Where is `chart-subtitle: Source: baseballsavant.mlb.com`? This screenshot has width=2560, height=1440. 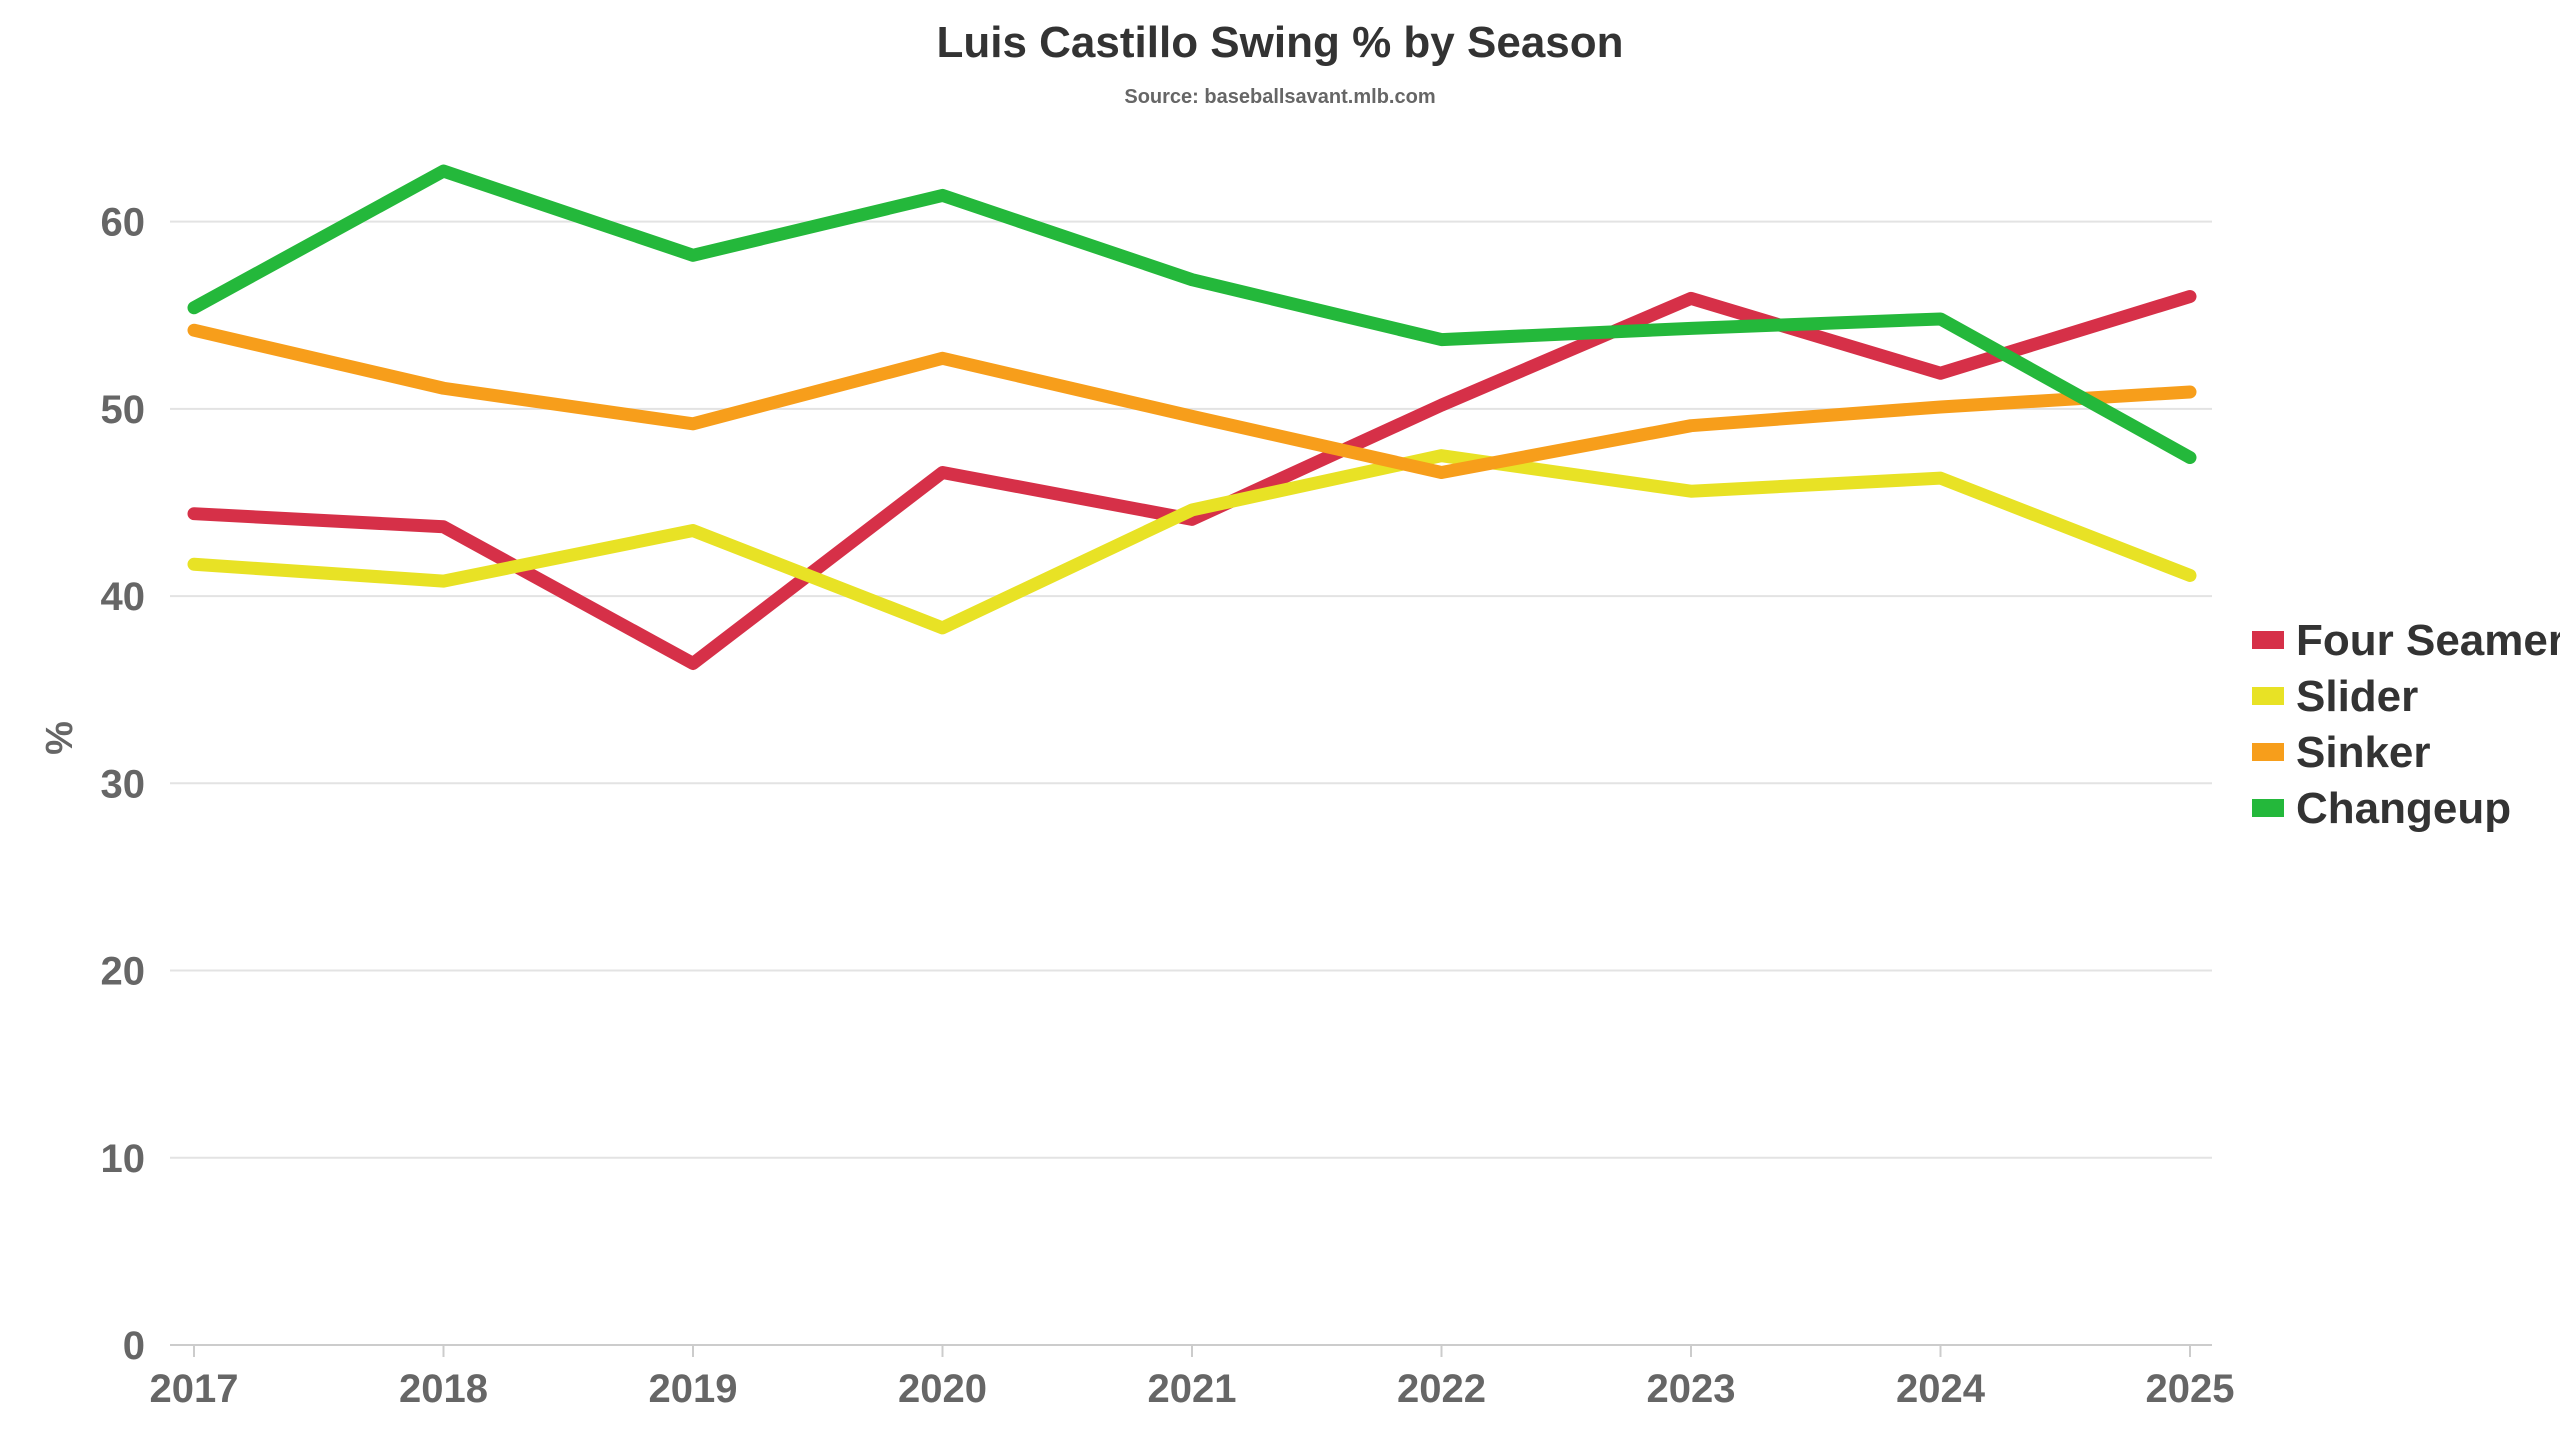
chart-subtitle: Source: baseballsavant.mlb.com is located at coordinates (1279, 97).